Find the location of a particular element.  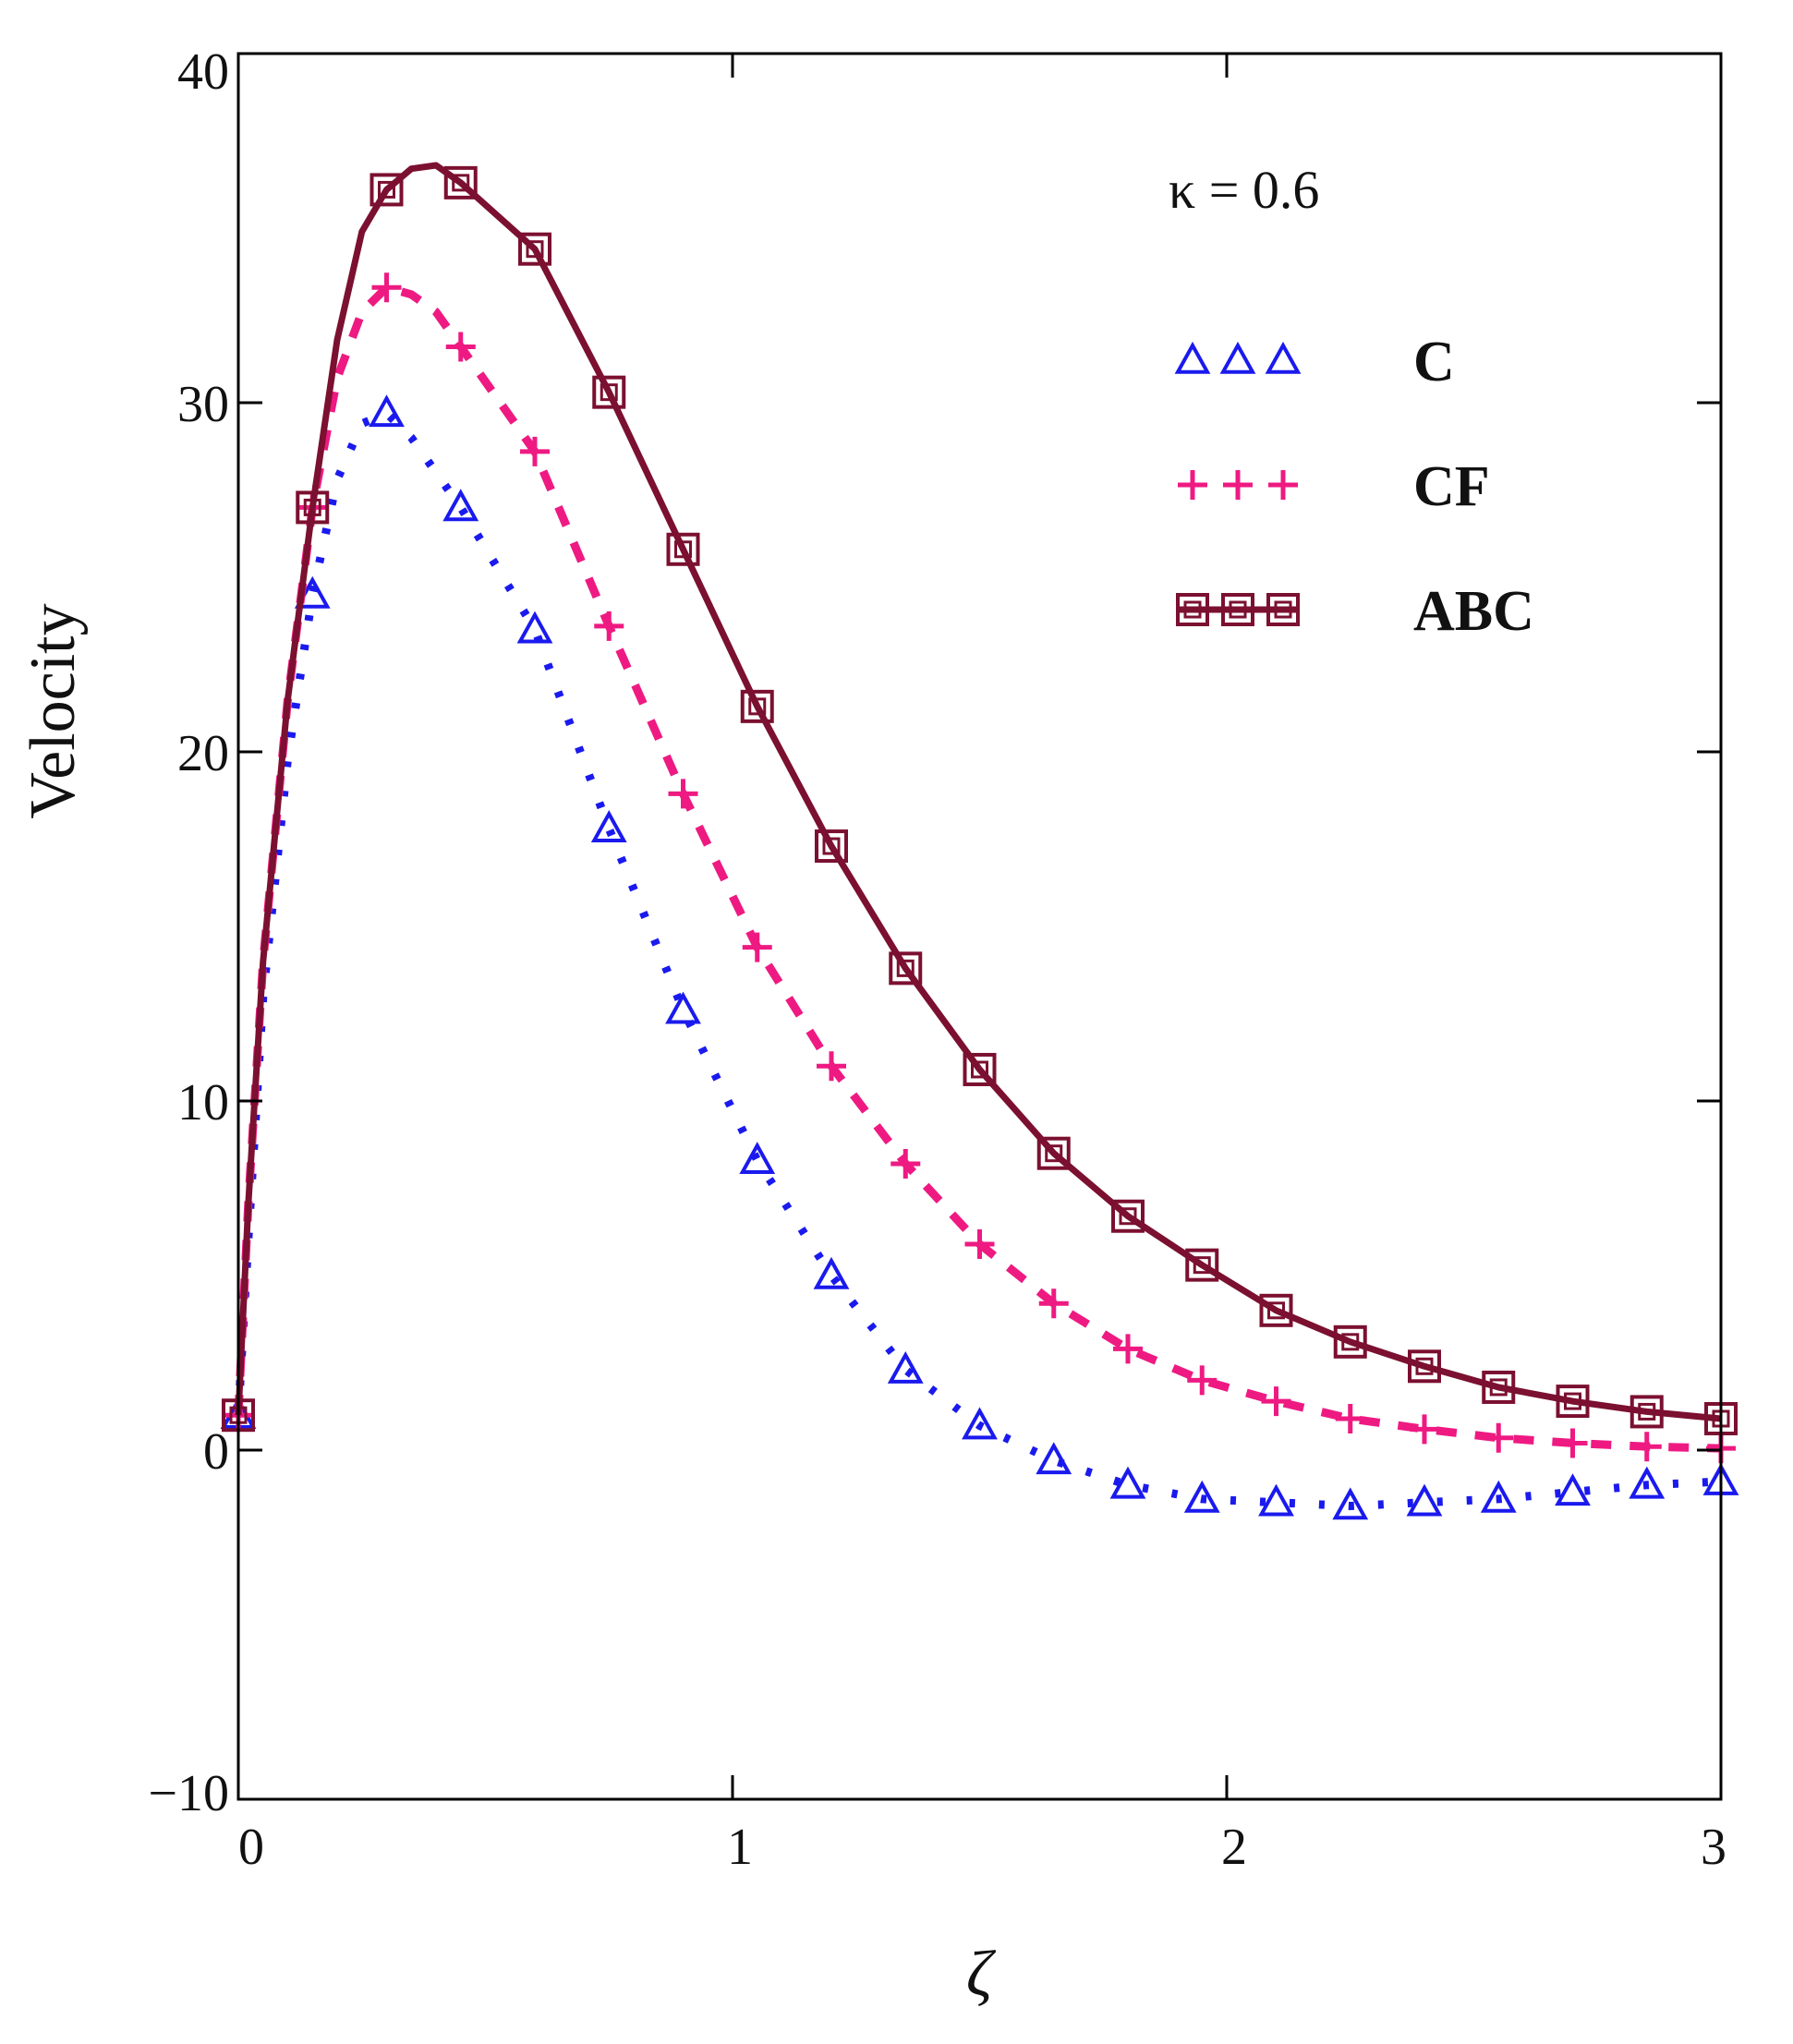

marker-abc-17-inner is located at coordinates (1498, 1388).